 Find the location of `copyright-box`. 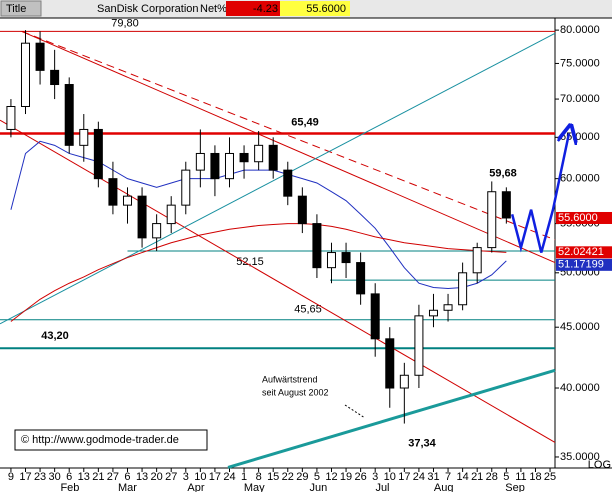

copyright-box is located at coordinates (111, 440).